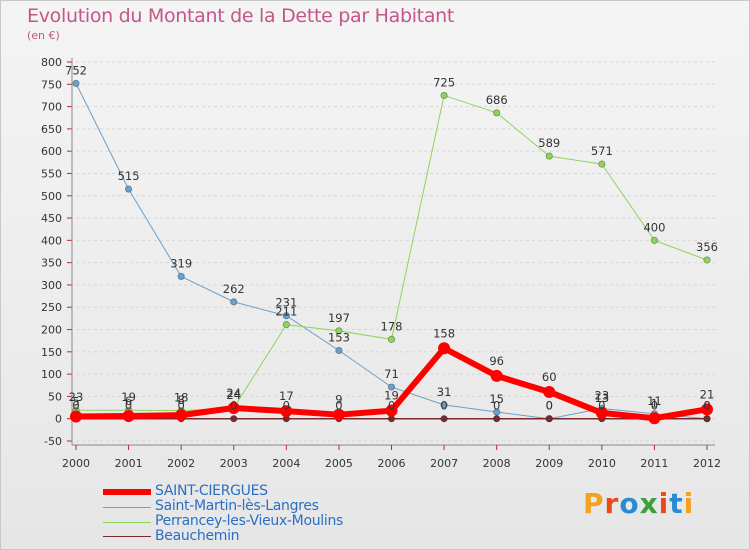 This screenshot has width=750, height=550. Describe the element at coordinates (392, 463) in the screenshot. I see `x-tick-label: 2006` at that location.